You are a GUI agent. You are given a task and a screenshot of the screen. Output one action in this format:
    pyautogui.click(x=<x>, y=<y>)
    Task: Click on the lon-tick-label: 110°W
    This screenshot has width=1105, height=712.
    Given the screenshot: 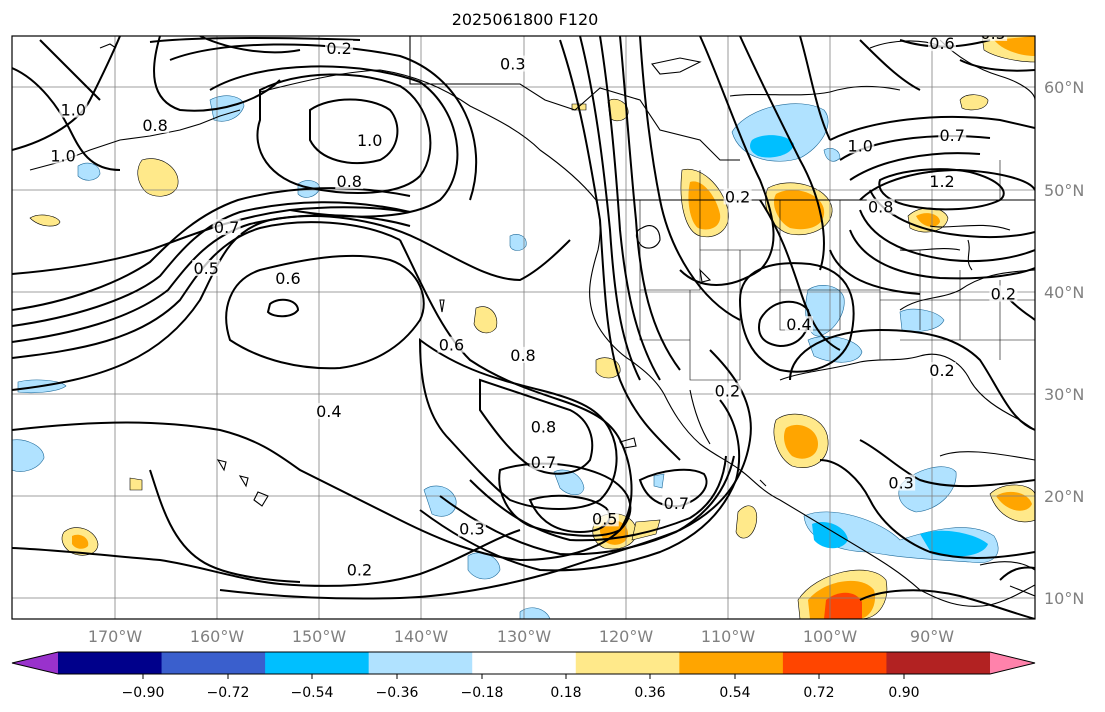 What is the action you would take?
    pyautogui.click(x=728, y=636)
    